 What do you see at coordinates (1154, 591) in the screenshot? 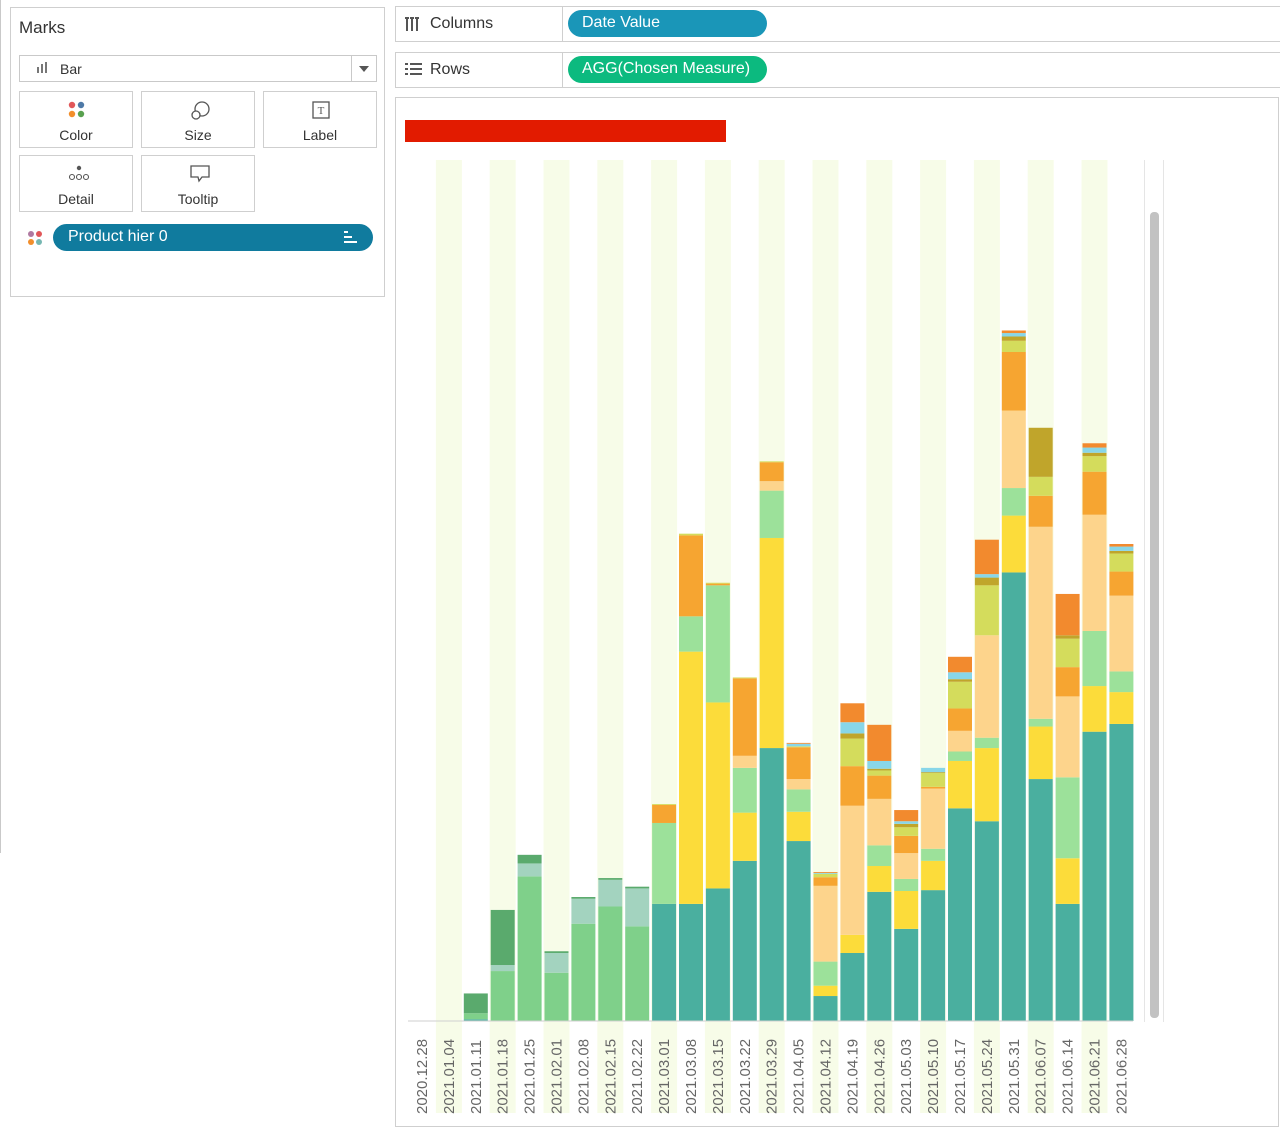
I see `vertical-scrollbar` at bounding box center [1154, 591].